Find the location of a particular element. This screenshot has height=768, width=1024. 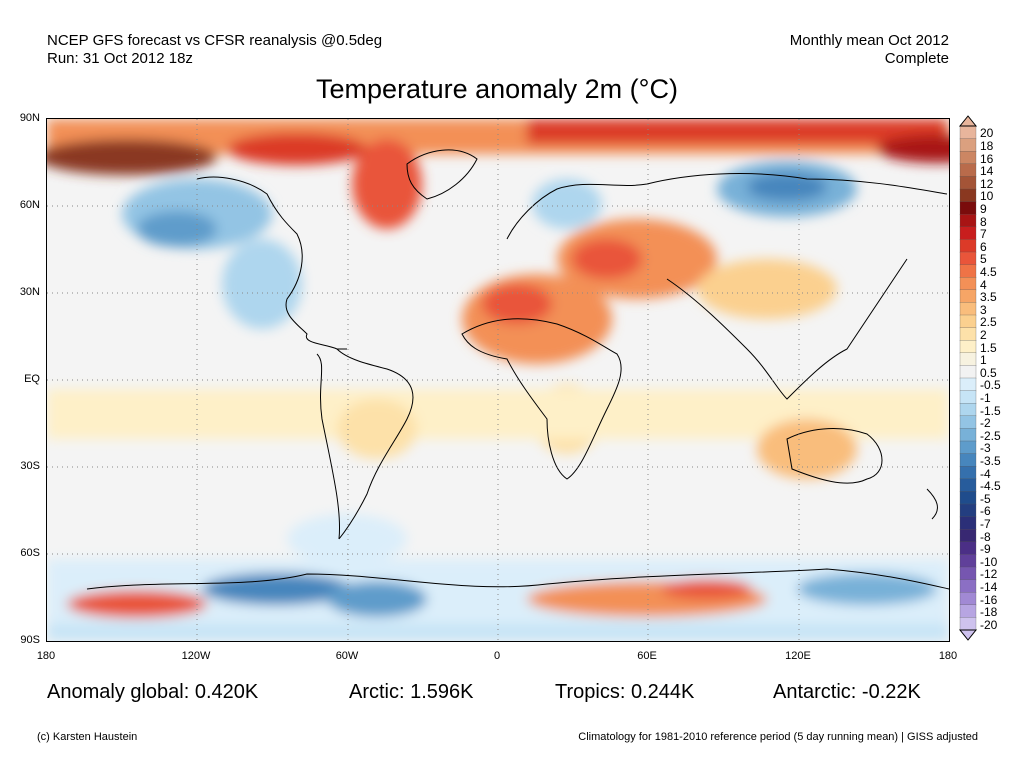

colorbar-label: -20 is located at coordinates (989, 624).